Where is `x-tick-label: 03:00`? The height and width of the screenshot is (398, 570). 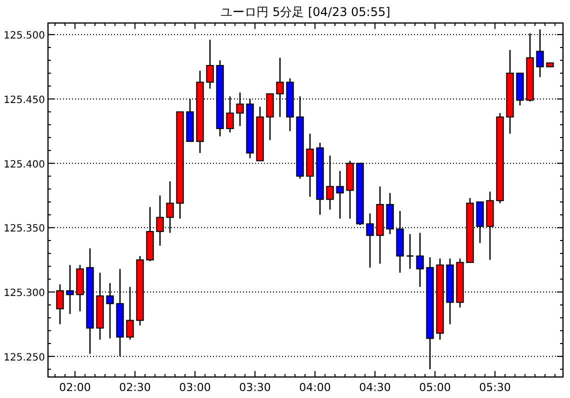 x-tick-label: 03:00 is located at coordinates (195, 387).